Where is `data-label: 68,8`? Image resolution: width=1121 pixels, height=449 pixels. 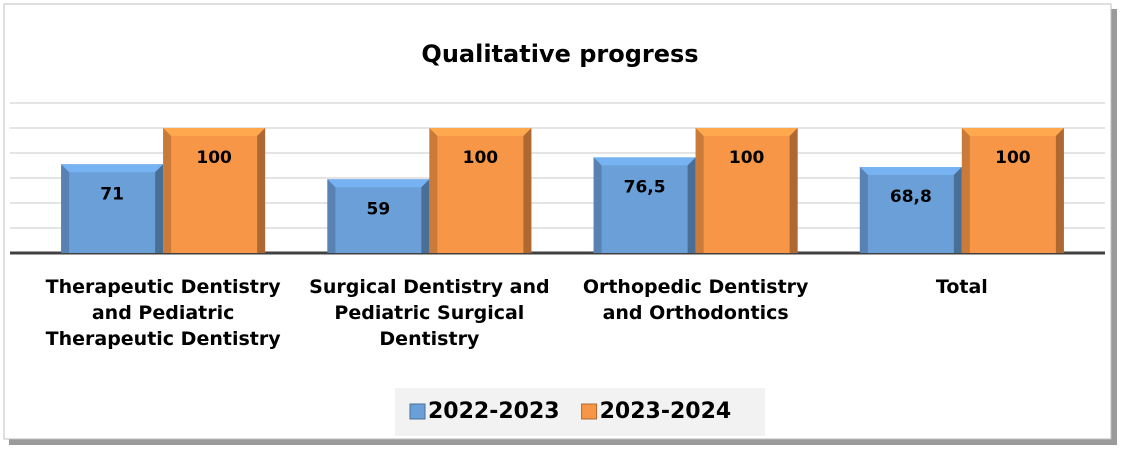 data-label: 68,8 is located at coordinates (911, 197).